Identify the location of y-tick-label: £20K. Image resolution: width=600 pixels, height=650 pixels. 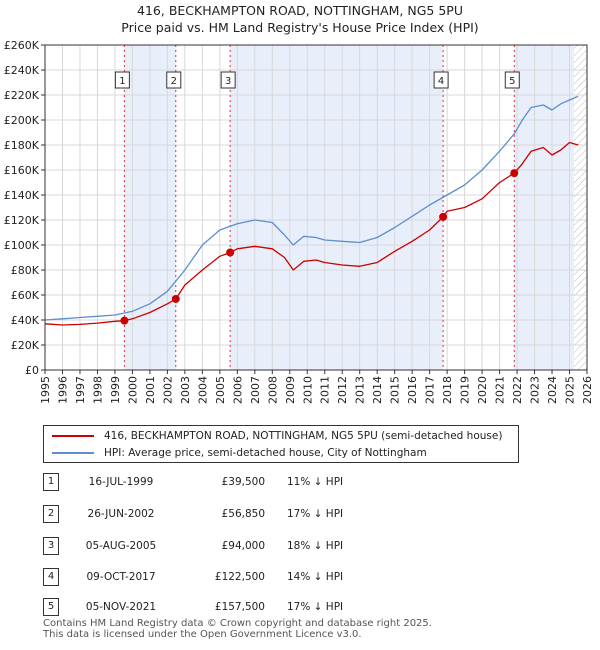
(25, 345).